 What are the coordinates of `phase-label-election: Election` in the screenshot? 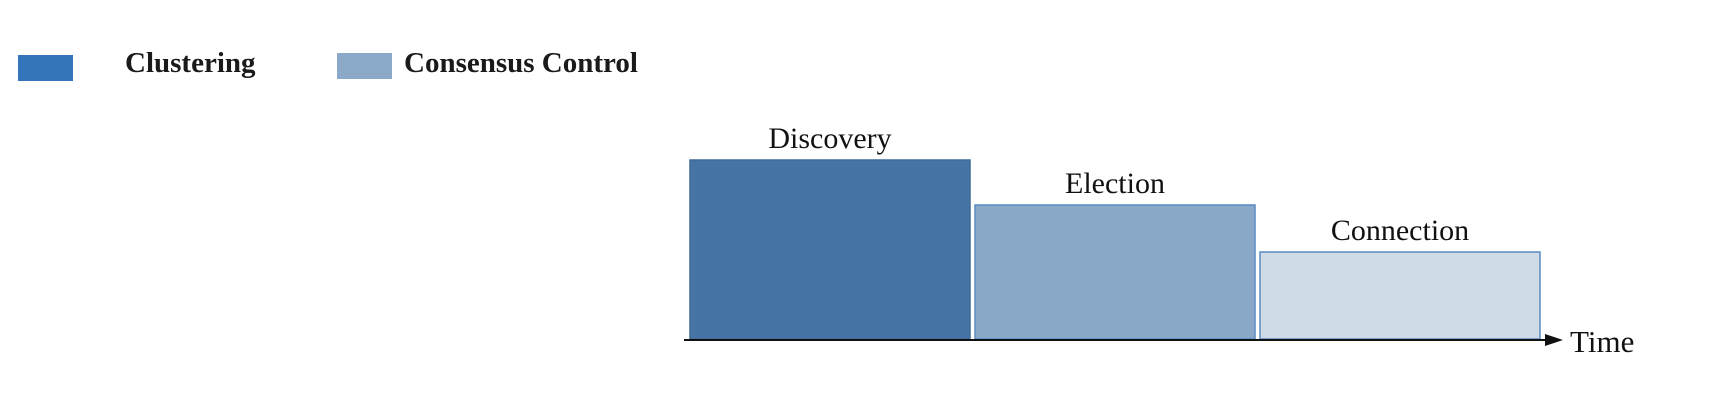 It's located at (1115, 183).